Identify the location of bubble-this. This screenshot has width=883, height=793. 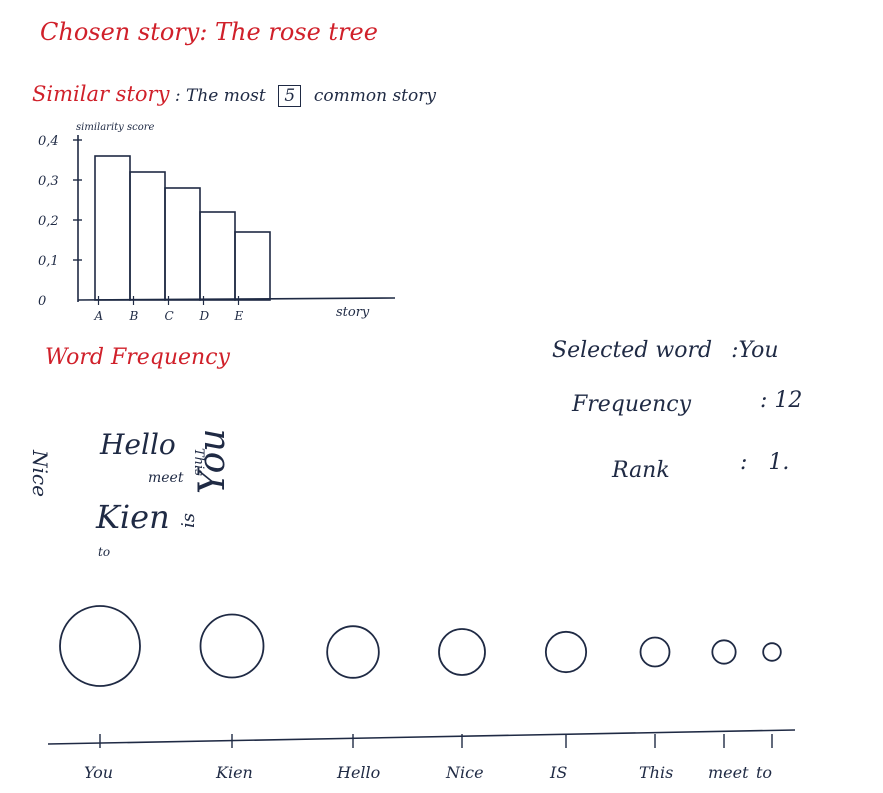
(655, 652).